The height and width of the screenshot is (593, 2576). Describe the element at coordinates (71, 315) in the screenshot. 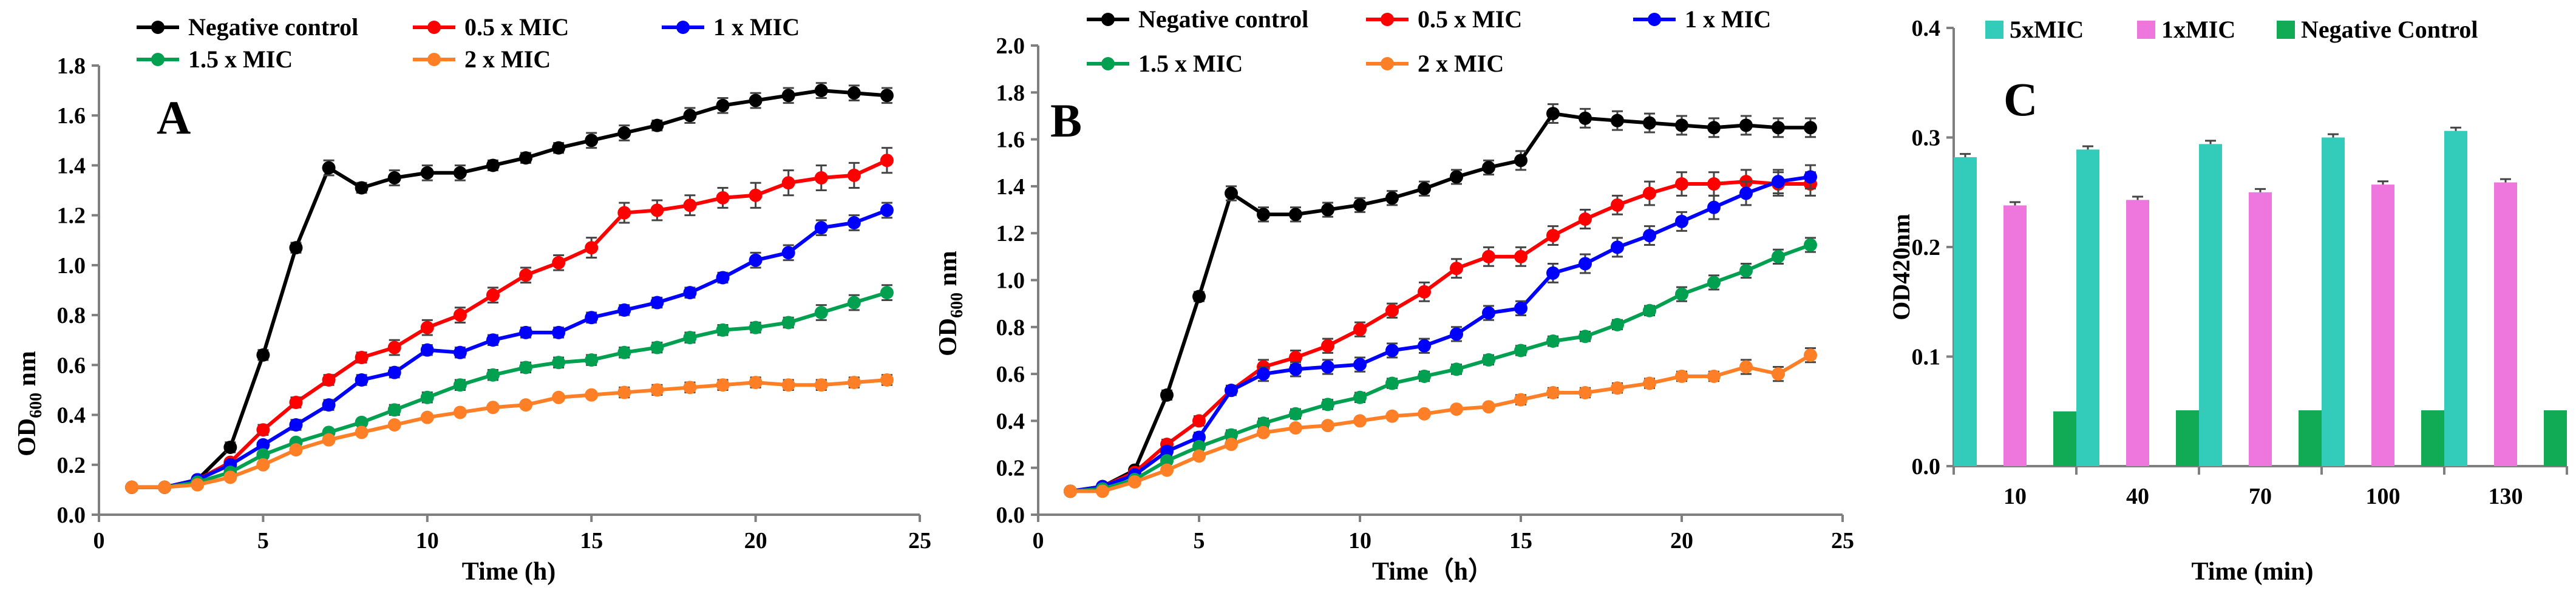

I see `y-tick-label: 0.8` at that location.